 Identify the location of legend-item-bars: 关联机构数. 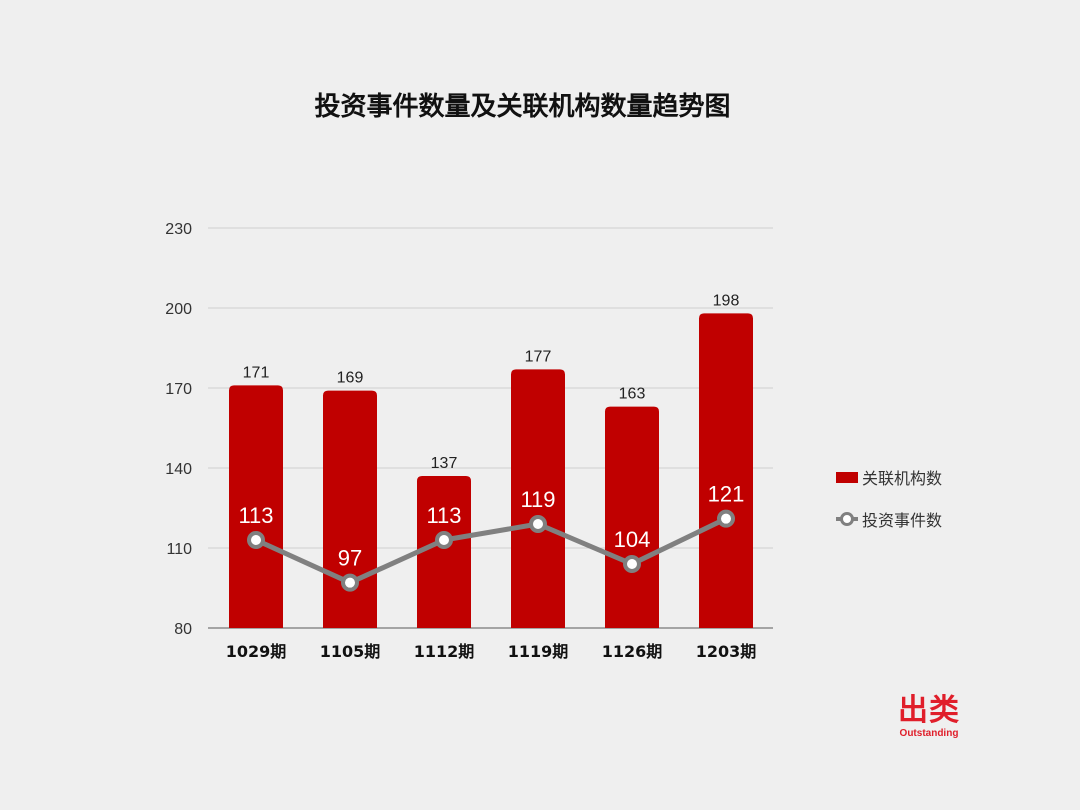
(889, 477).